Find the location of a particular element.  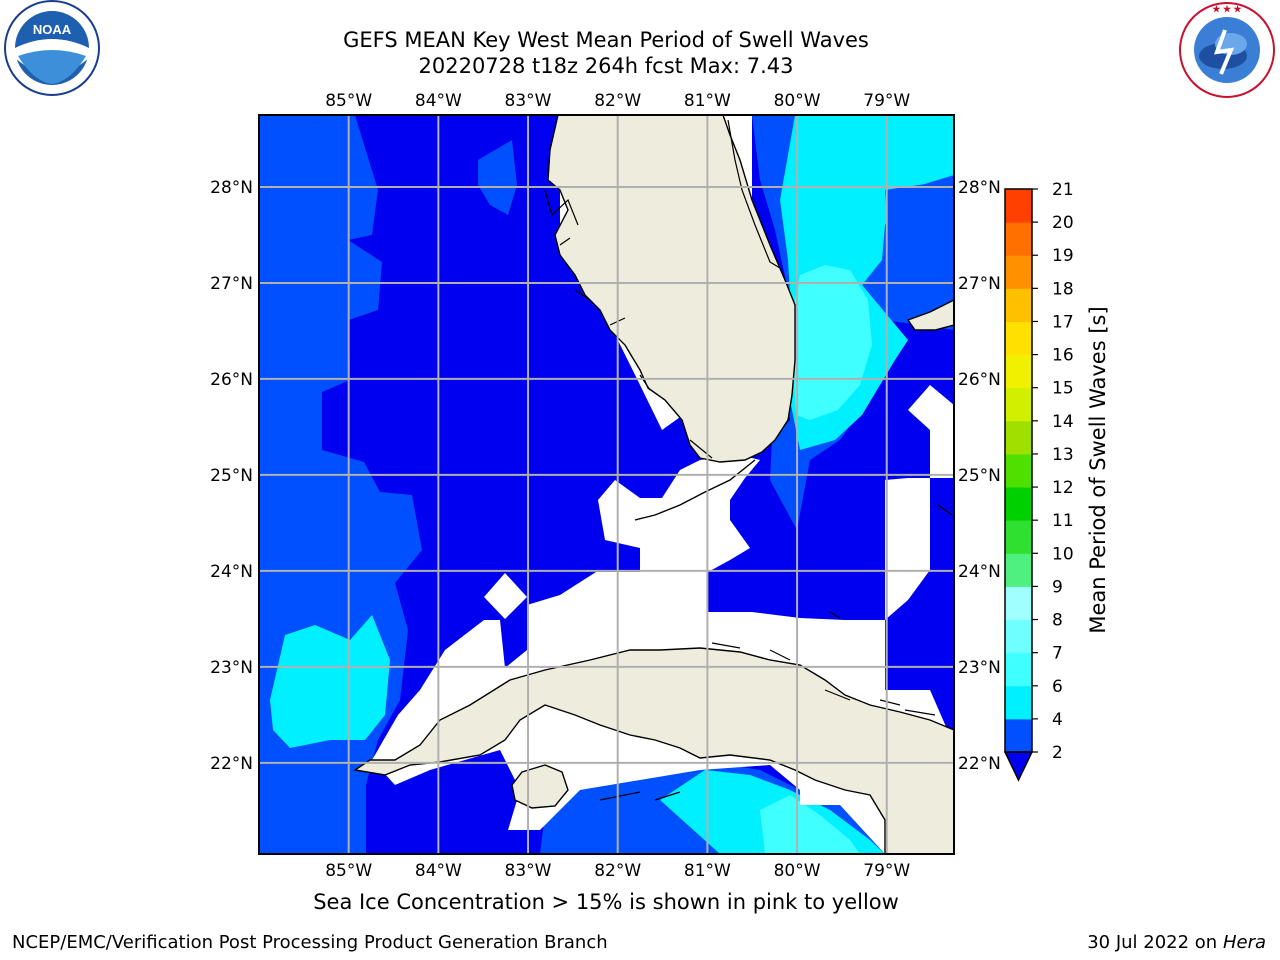

land-florida-east-detail is located at coordinates (754, 194).